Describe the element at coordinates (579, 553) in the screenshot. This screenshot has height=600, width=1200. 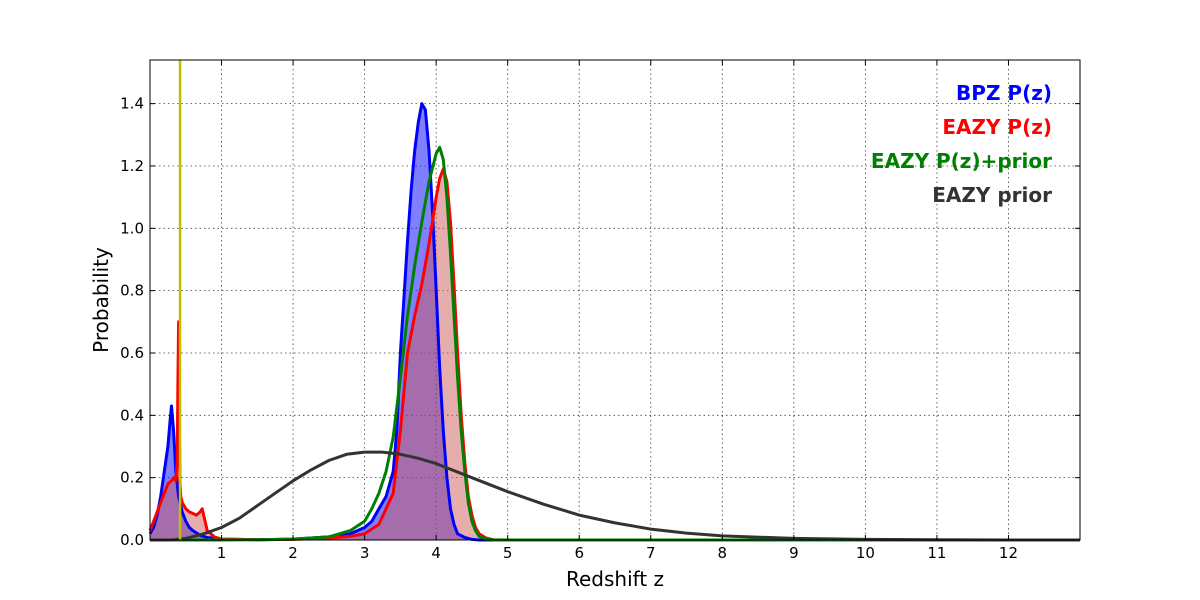
I see `x-tick-label: 6` at that location.